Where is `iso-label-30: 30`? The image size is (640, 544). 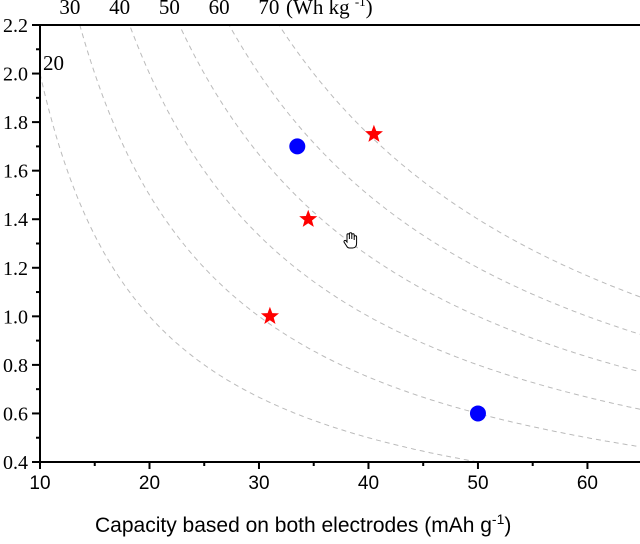
iso-label-30: 30 is located at coordinates (69, 9).